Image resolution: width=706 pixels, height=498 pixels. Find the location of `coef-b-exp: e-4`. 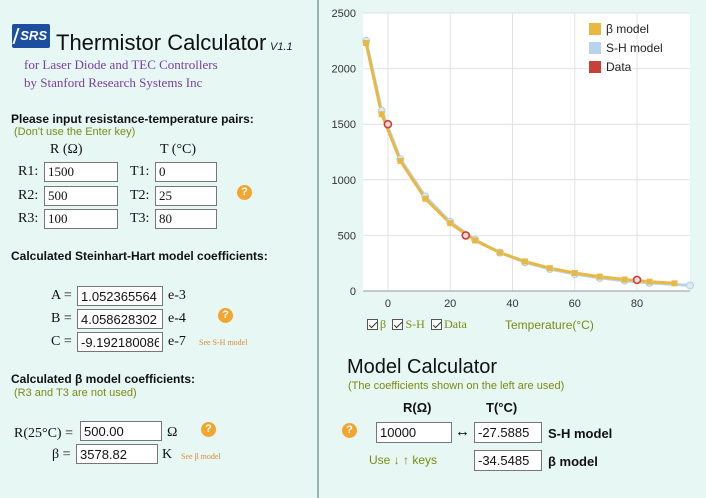

coef-b-exp: e-4 is located at coordinates (177, 318).